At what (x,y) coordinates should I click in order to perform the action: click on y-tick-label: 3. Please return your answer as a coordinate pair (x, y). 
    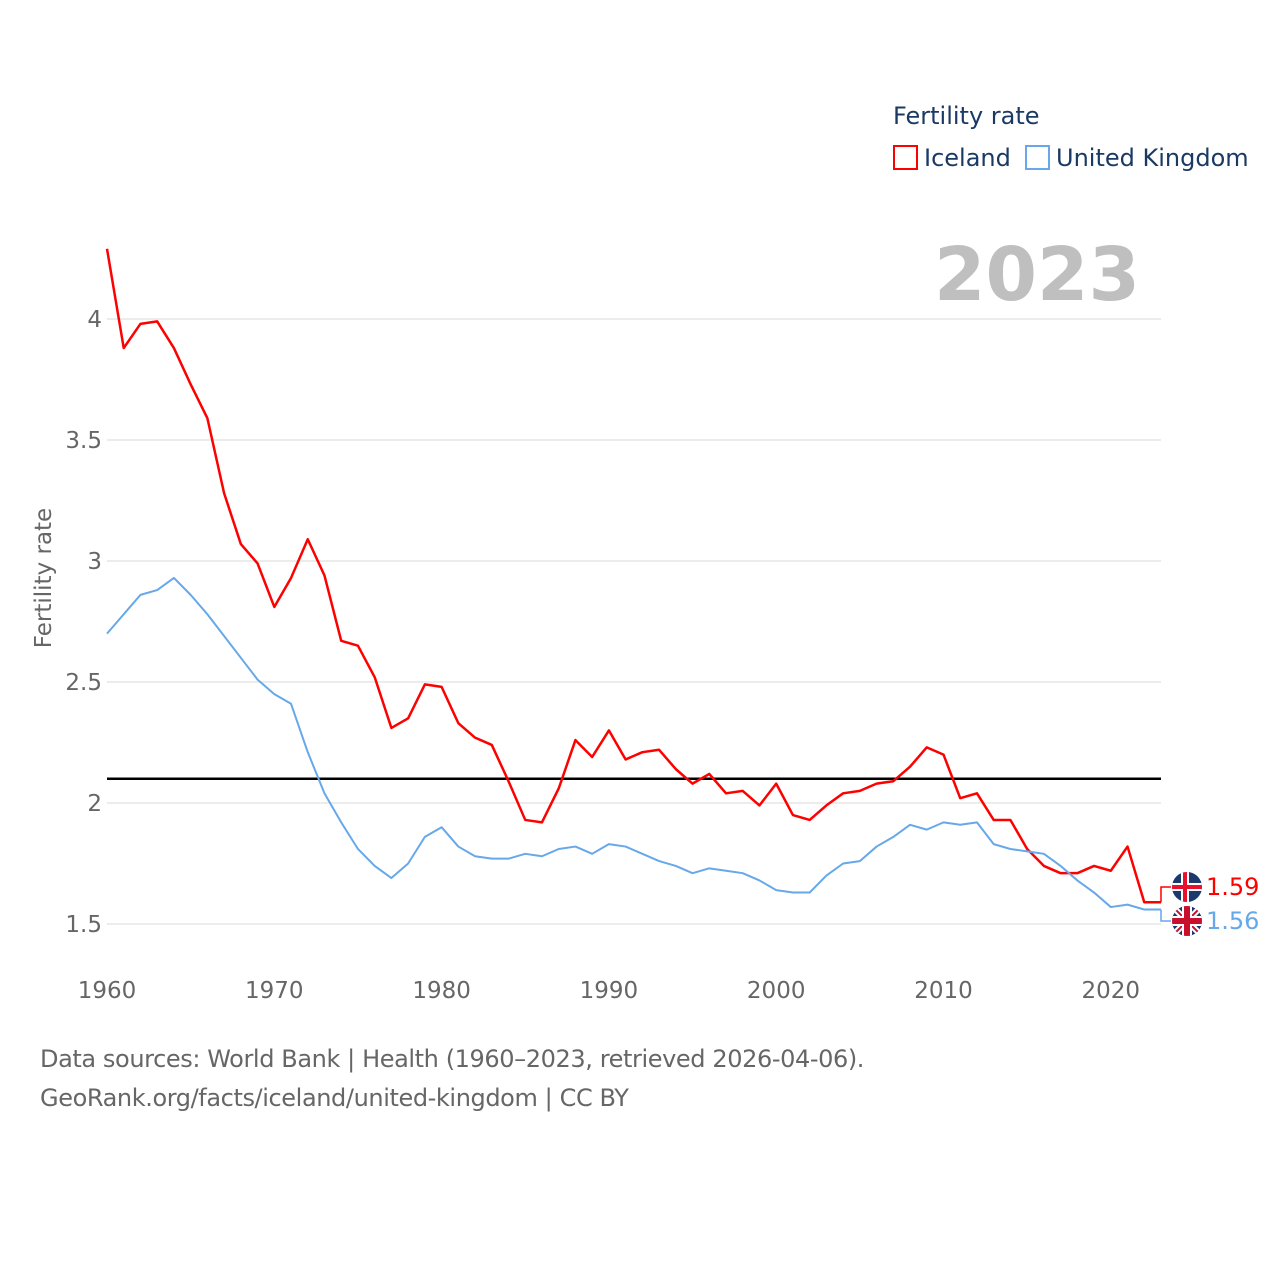
    Looking at the image, I should click on (94, 562).